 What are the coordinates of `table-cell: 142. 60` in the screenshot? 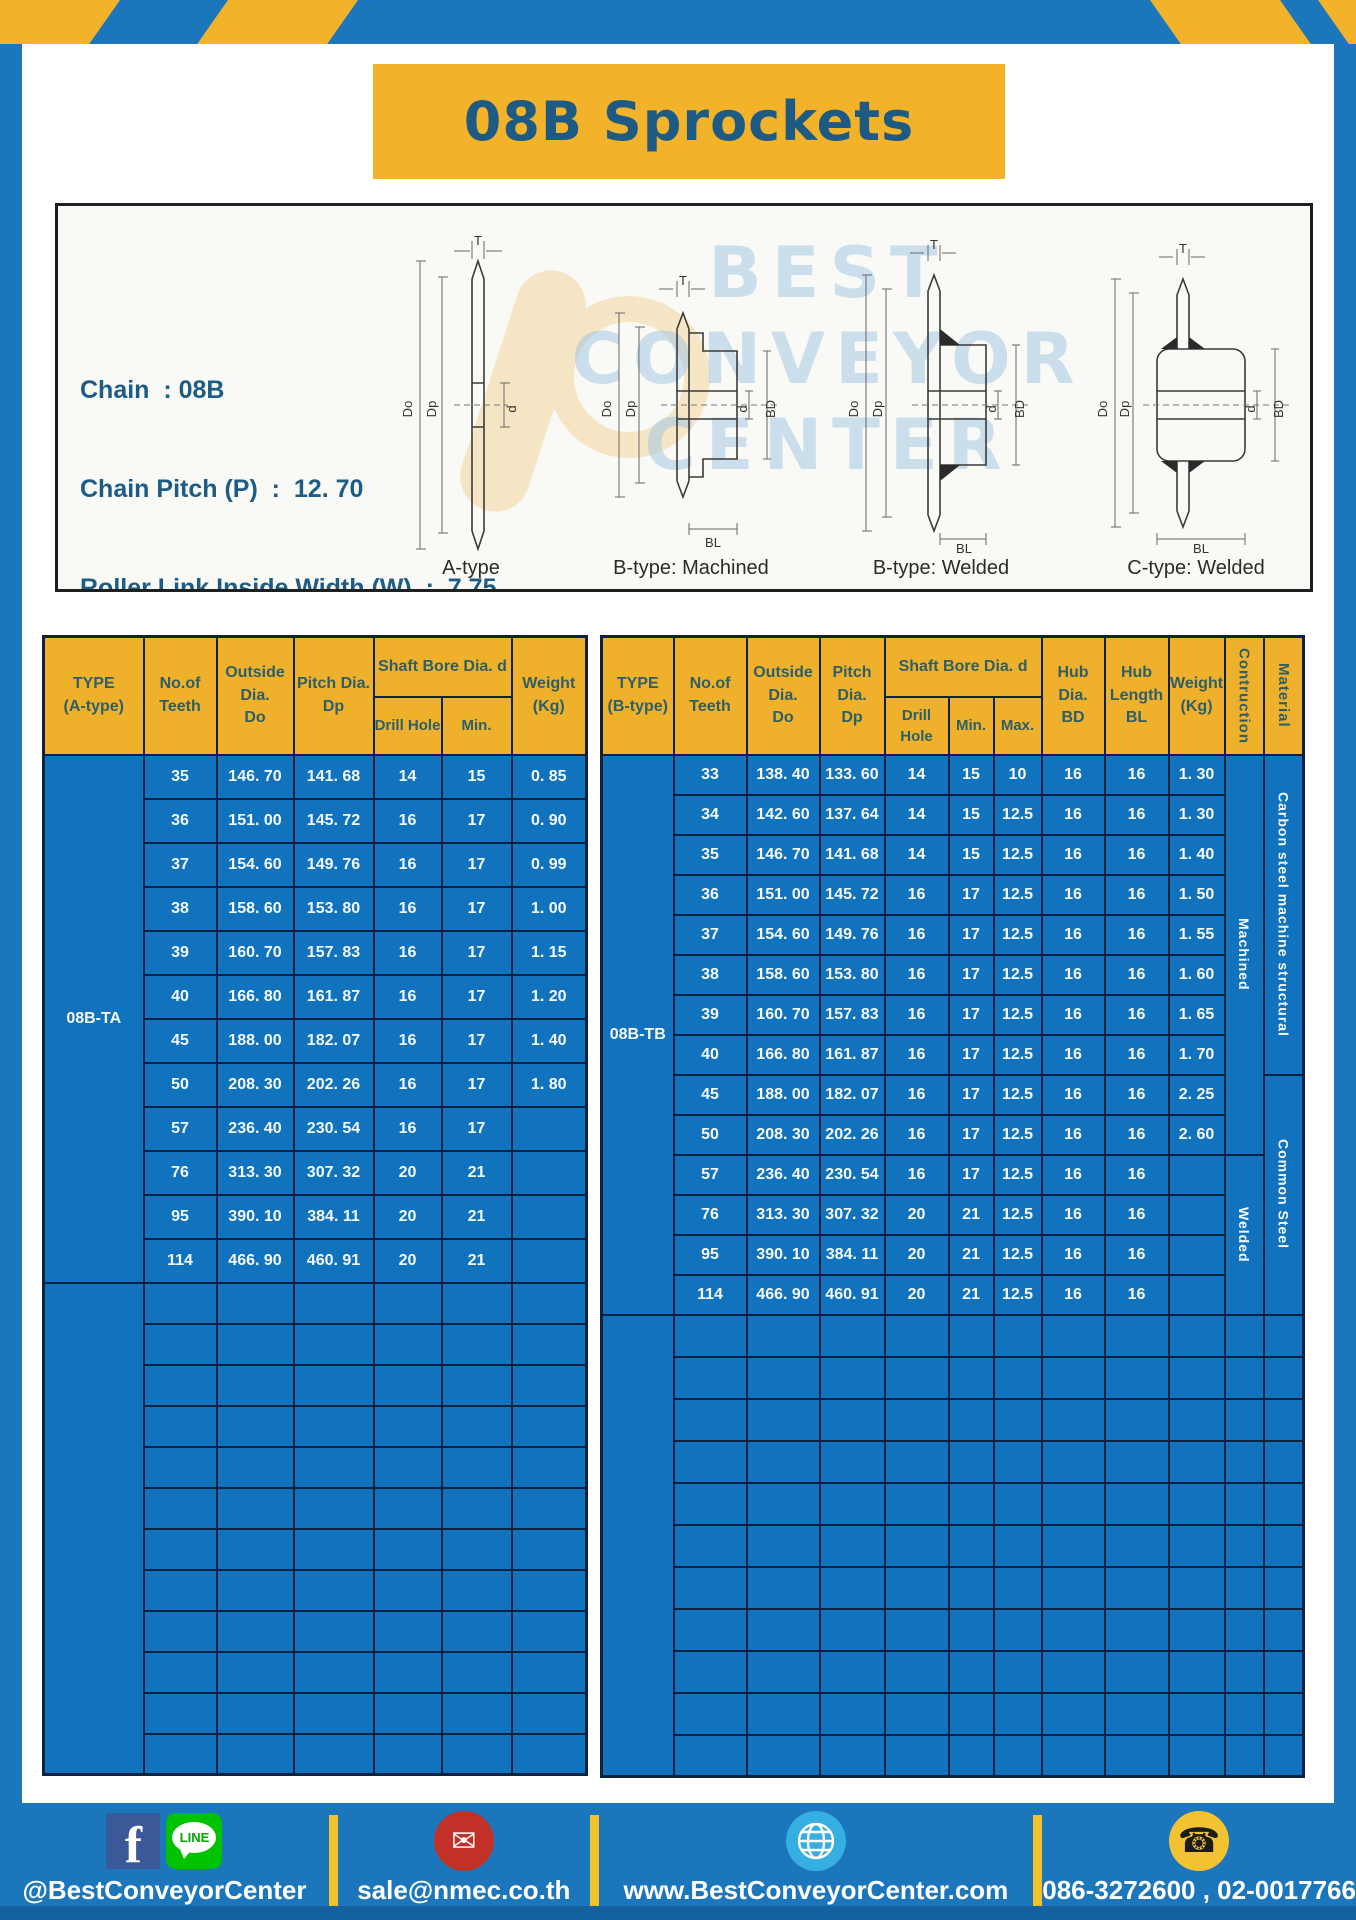 It's located at (783, 814).